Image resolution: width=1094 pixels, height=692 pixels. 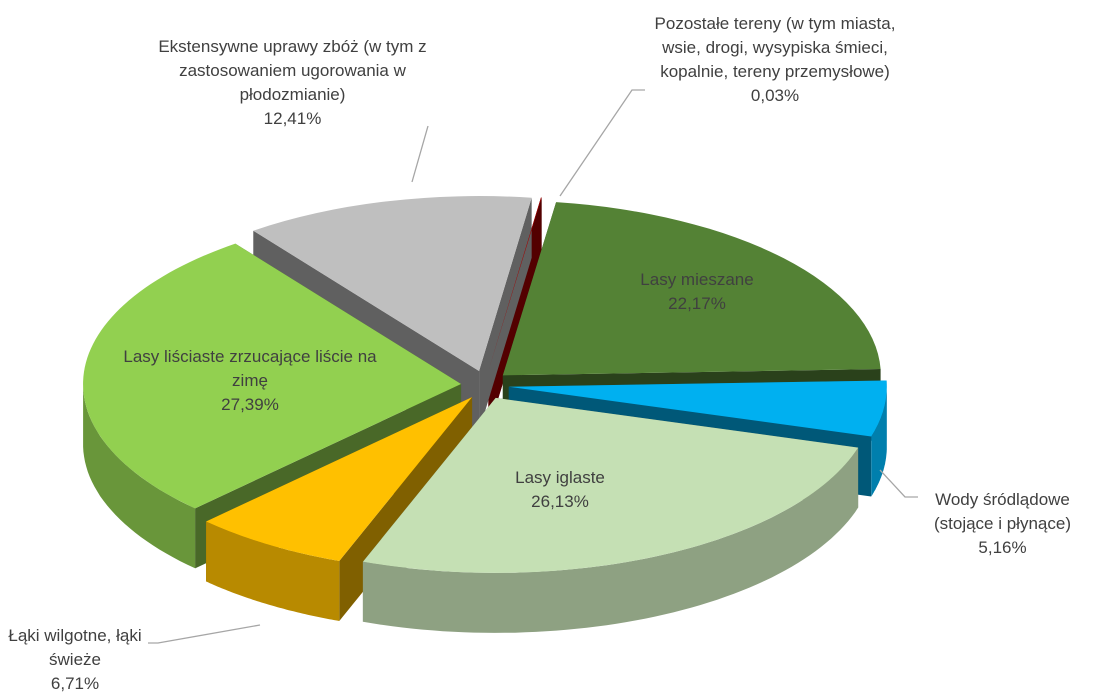 I want to click on slice-label: Łąki wilgotne, łąki świeże 6,71%, so click(x=75, y=658).